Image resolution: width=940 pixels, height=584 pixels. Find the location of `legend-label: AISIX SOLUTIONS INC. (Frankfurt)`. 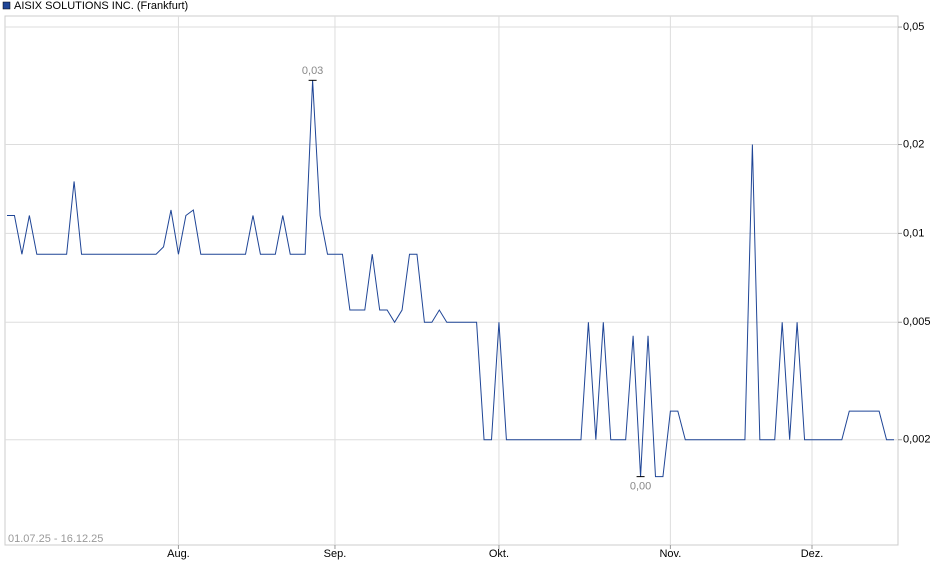

legend-label: AISIX SOLUTIONS INC. (Frankfurt) is located at coordinates (101, 6).